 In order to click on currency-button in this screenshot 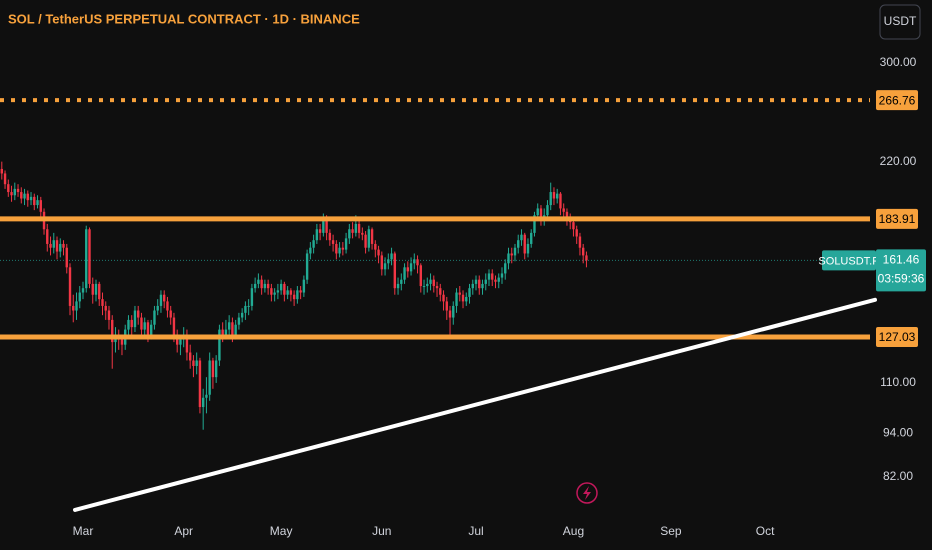, I will do `click(900, 22)`.